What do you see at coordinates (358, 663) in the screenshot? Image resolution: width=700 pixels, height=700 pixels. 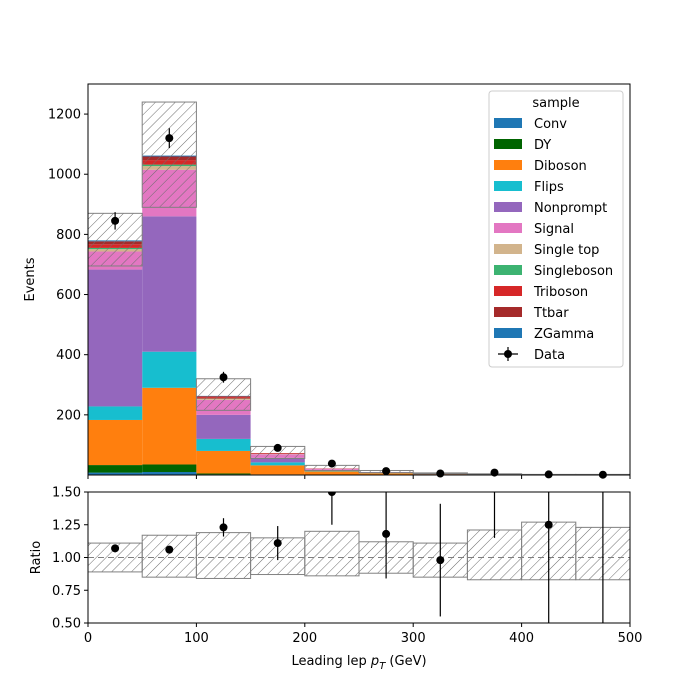 I see `x-axis-label: Leading lep pT (GeV)` at bounding box center [358, 663].